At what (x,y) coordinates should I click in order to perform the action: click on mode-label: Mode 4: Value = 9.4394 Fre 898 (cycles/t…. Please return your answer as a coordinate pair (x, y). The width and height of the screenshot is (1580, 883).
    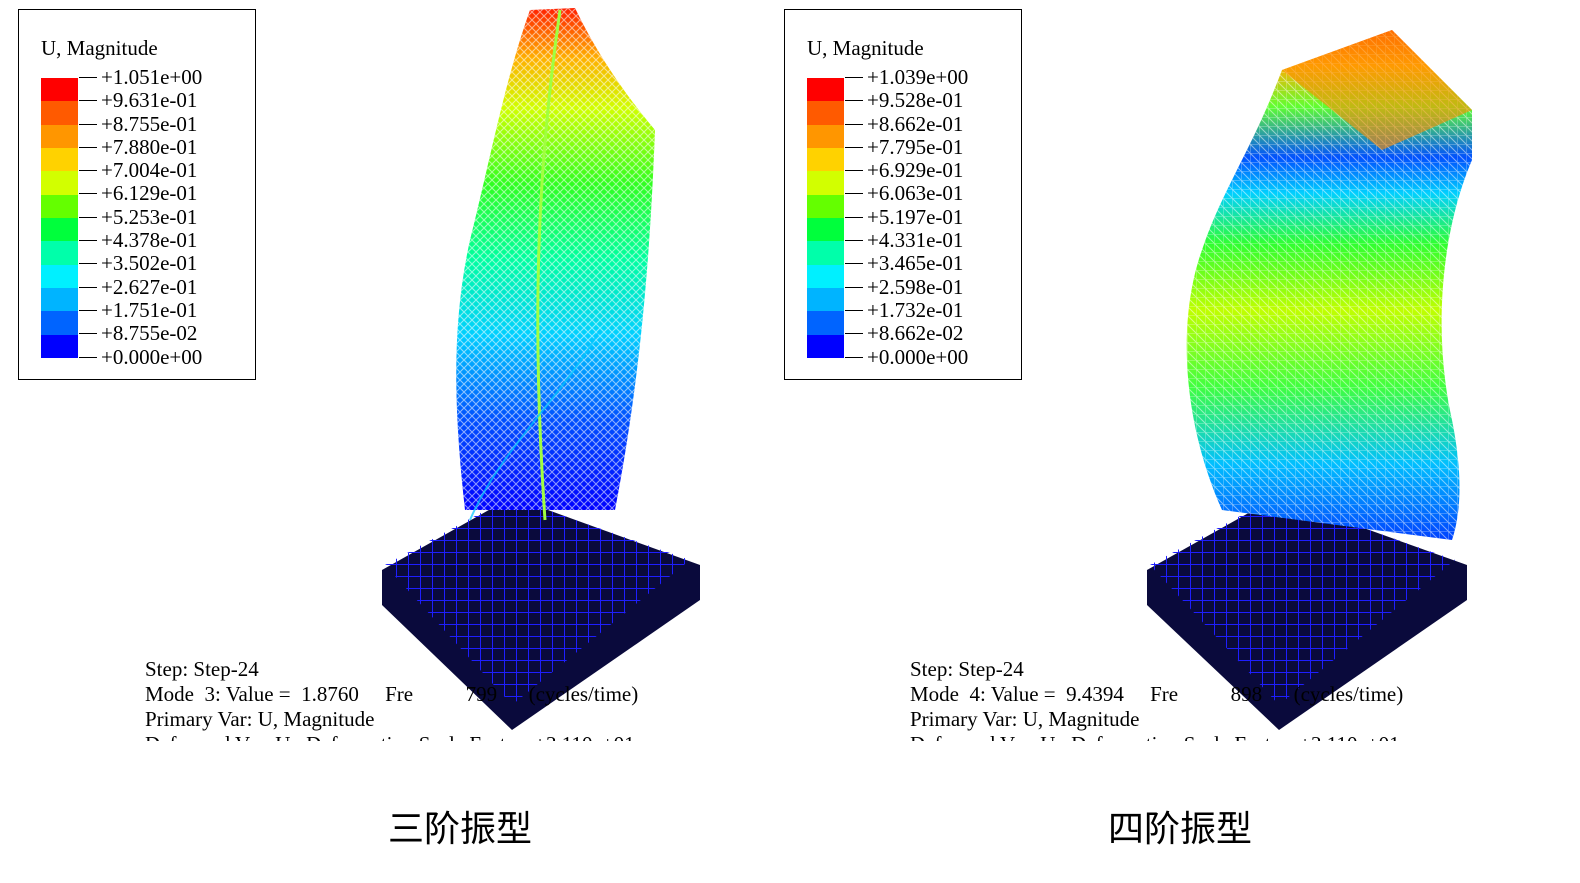
    Looking at the image, I should click on (1157, 694).